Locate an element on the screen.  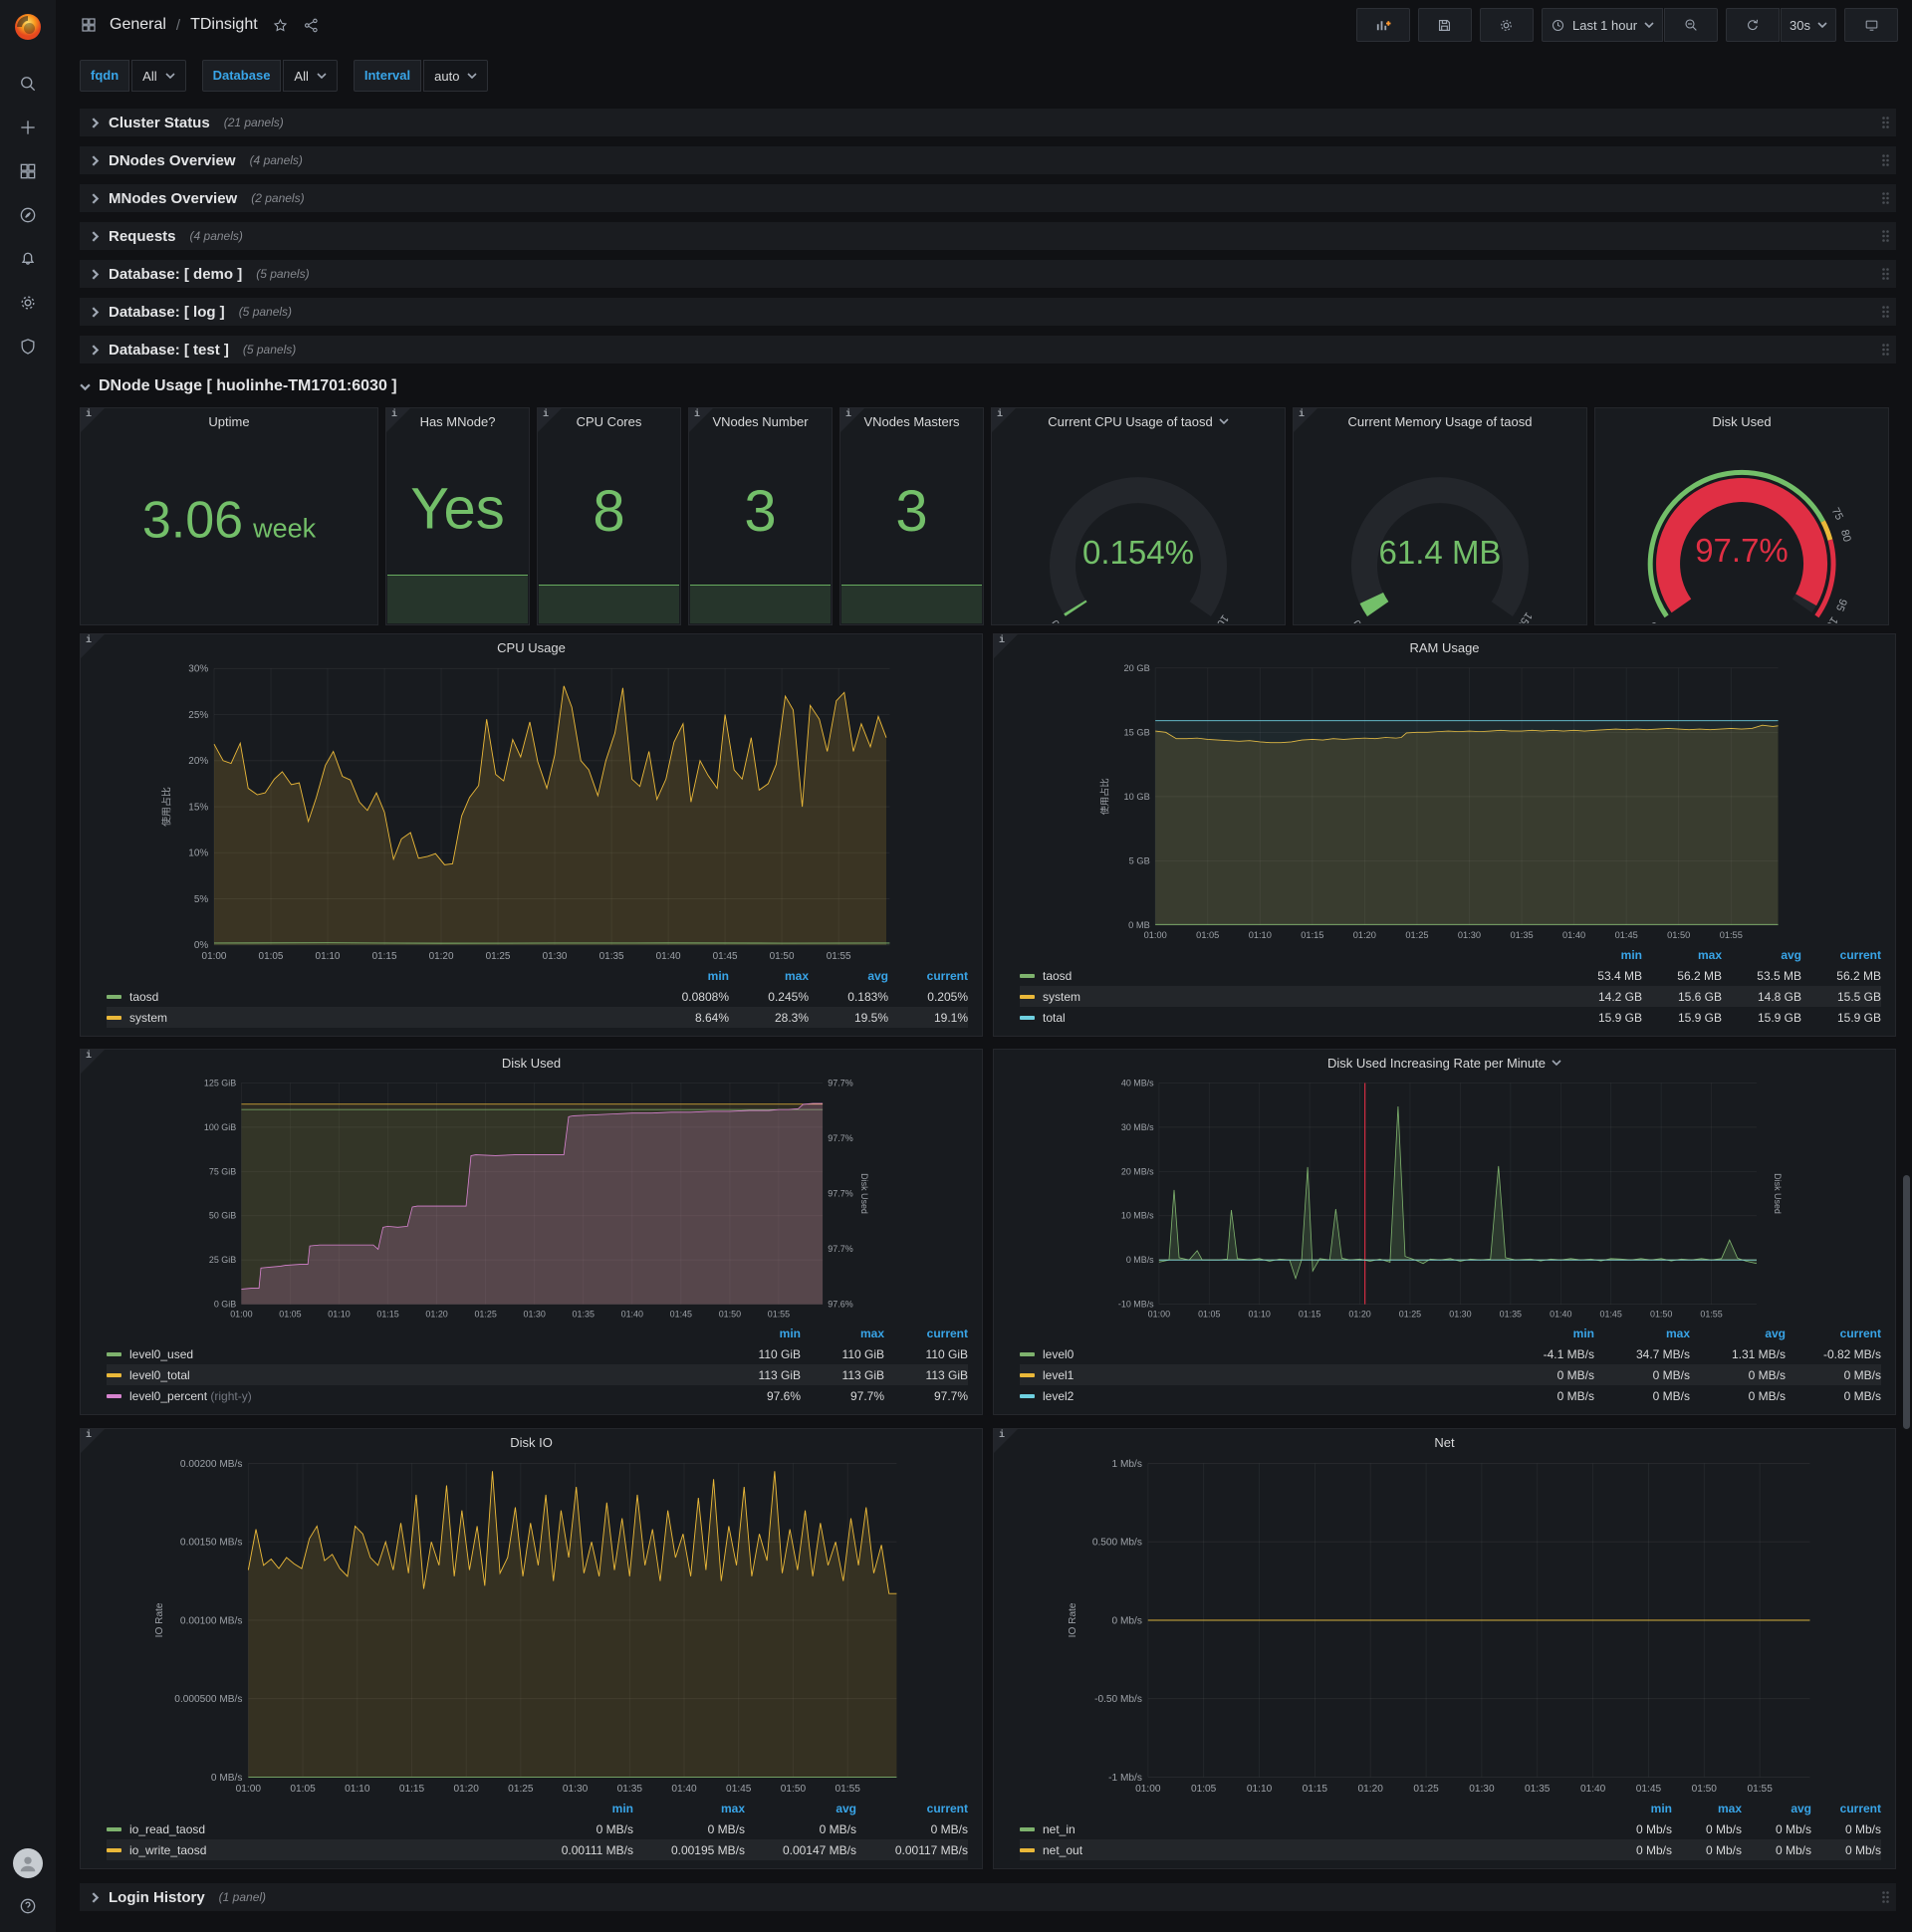
dashboard-settings-button is located at coordinates (1506, 25).